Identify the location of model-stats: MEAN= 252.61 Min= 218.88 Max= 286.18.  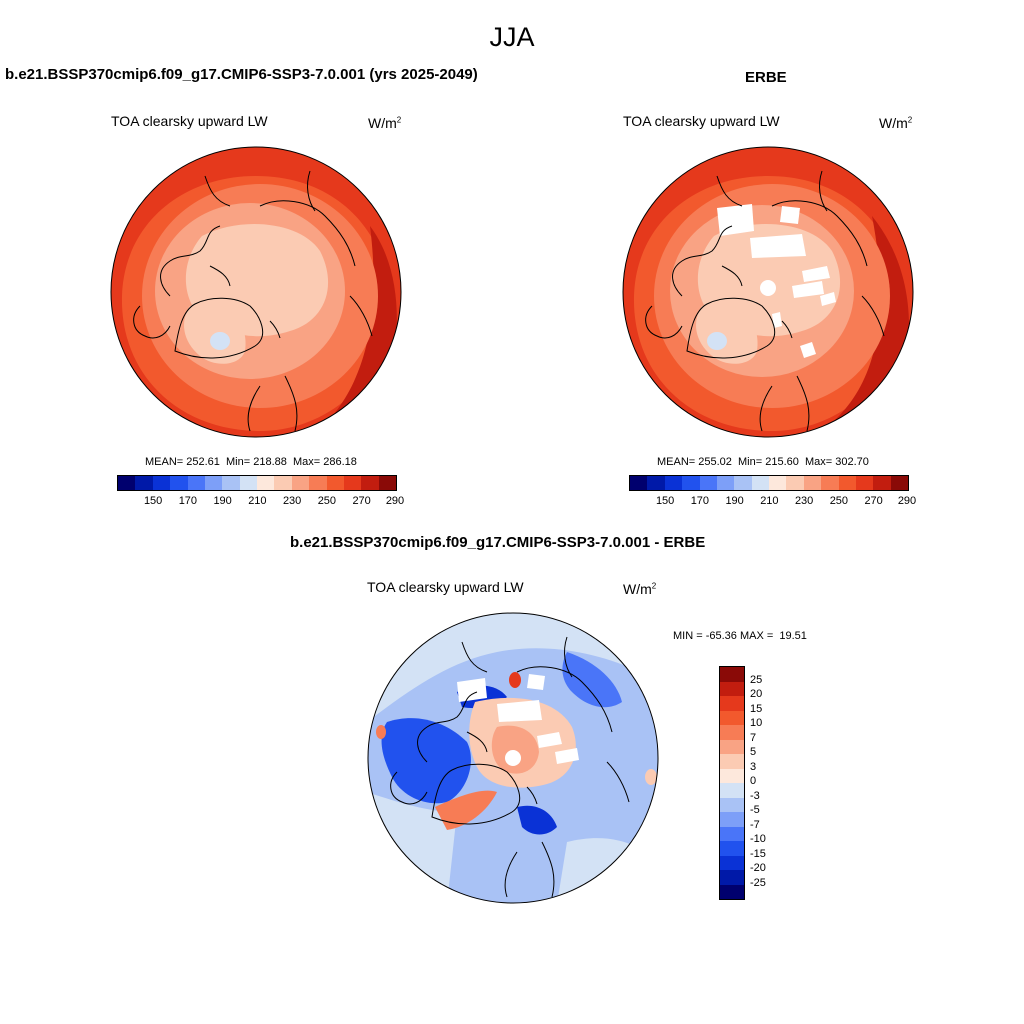
(251, 462).